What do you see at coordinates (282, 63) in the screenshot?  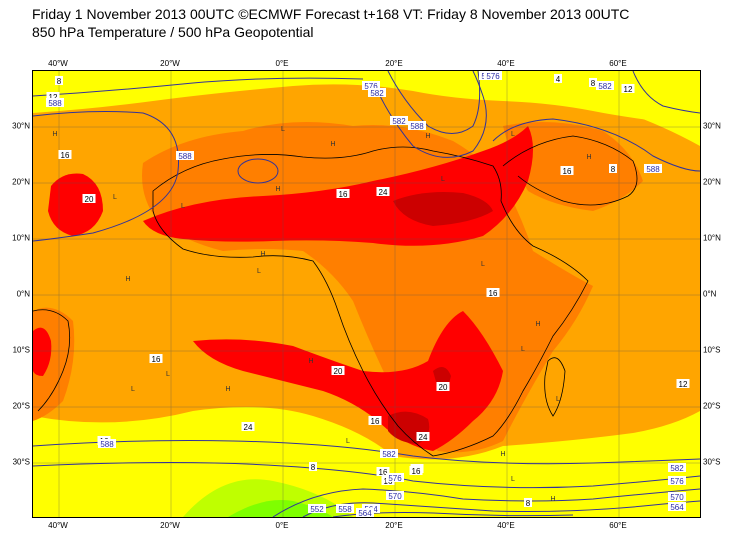 I see `lon-tick-top: 0°E` at bounding box center [282, 63].